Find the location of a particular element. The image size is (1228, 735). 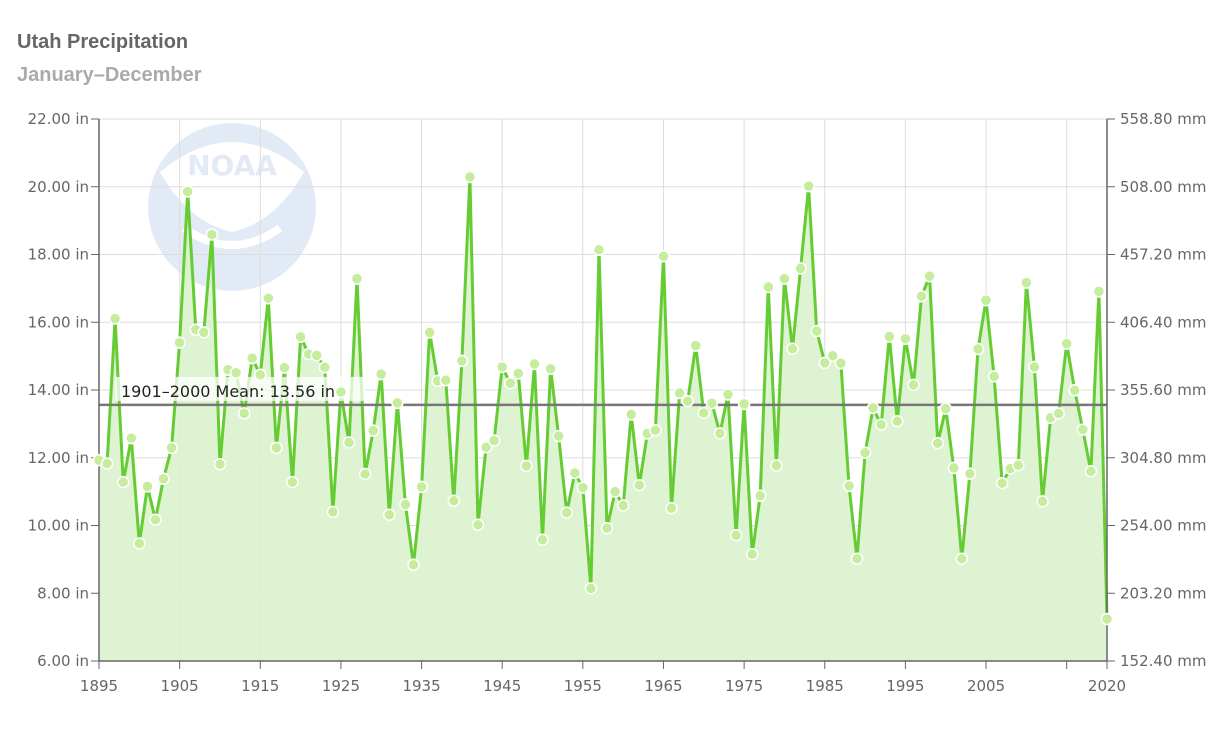

x-tick-label: 1925 is located at coordinates (341, 686).